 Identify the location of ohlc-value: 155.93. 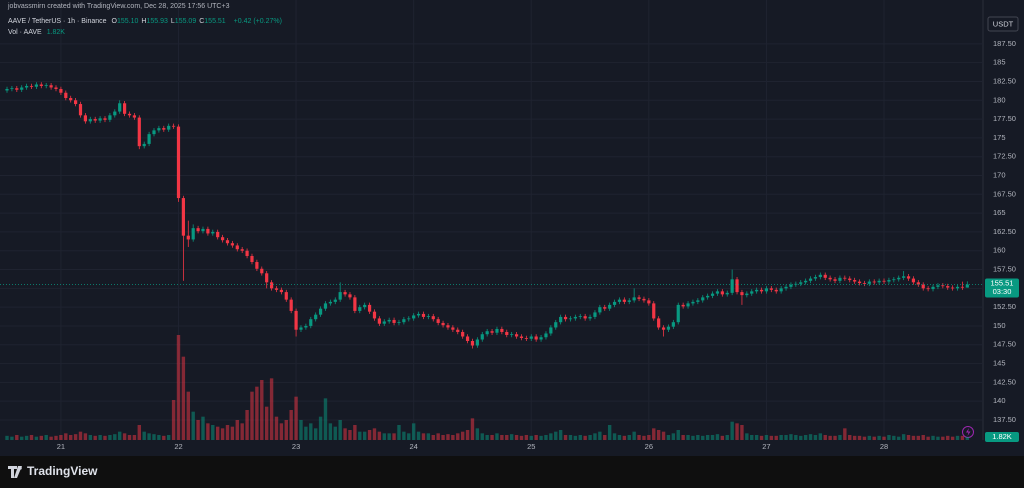
(157, 21).